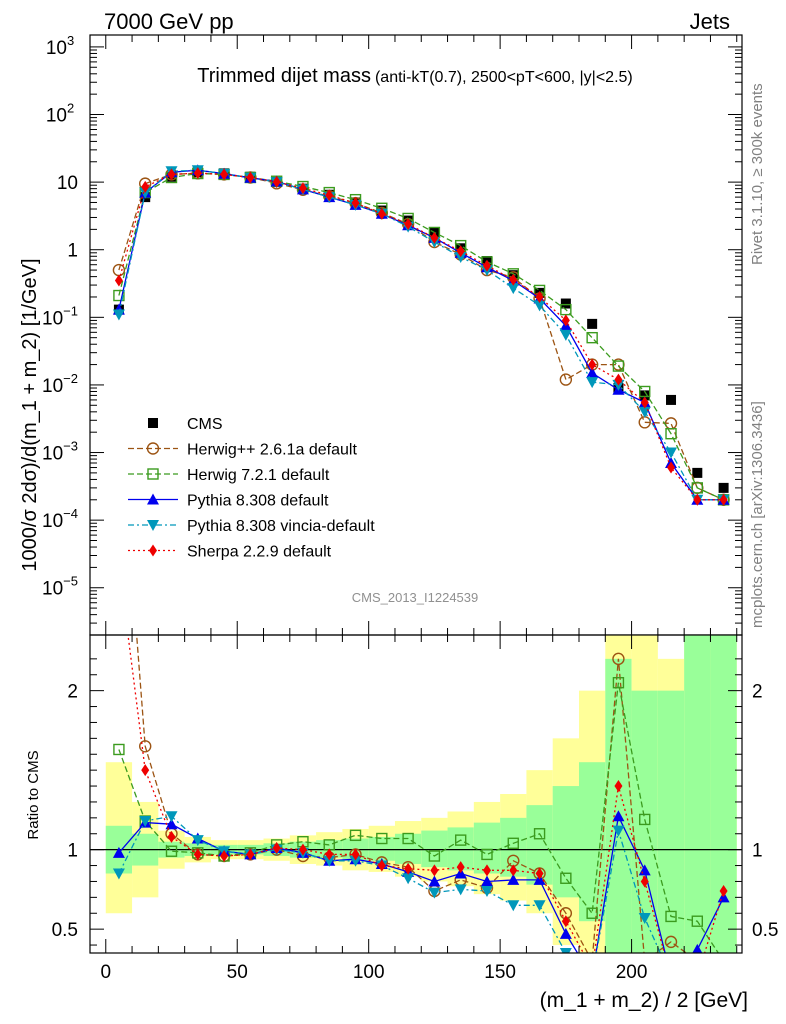  I want to click on legend-label: Pythia 8.308 default, so click(258, 501).